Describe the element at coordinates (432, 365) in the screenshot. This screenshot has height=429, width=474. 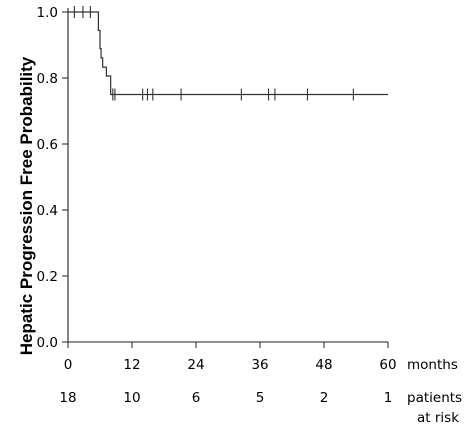
I see `x-axis-label: months` at that location.